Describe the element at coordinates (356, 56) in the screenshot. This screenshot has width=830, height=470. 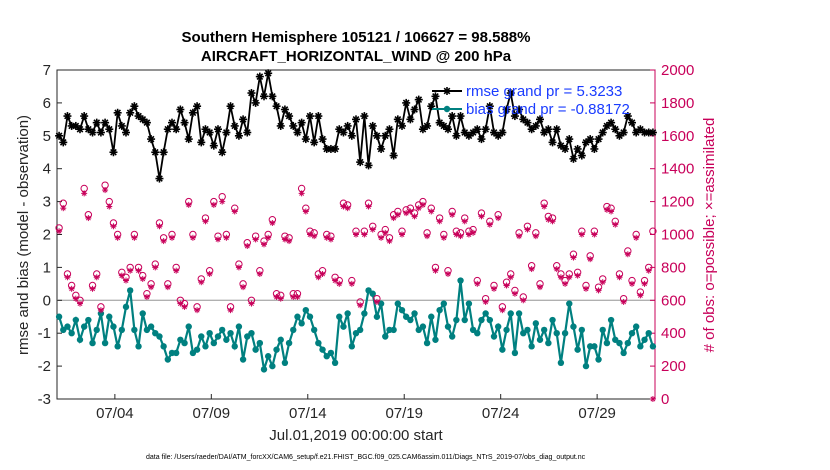
I see `chart-title-line2: AIRCRAFT_HORIZONTAL_WIND @ 200 hPa` at that location.